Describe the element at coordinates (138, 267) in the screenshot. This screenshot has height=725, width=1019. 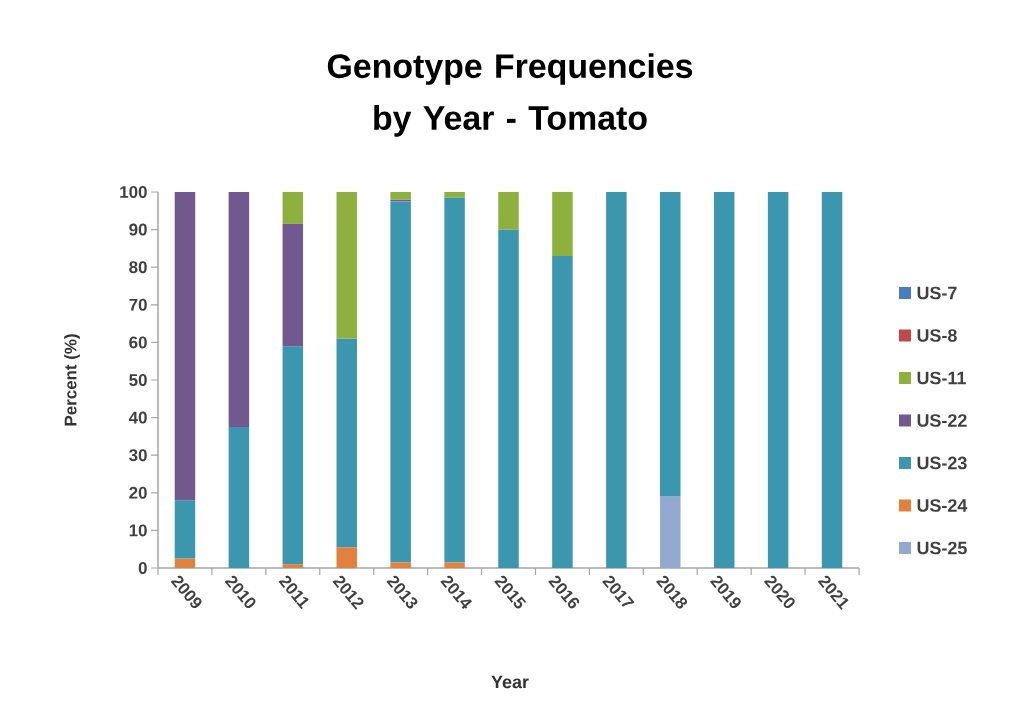
I see `y-tick-label: 80` at that location.